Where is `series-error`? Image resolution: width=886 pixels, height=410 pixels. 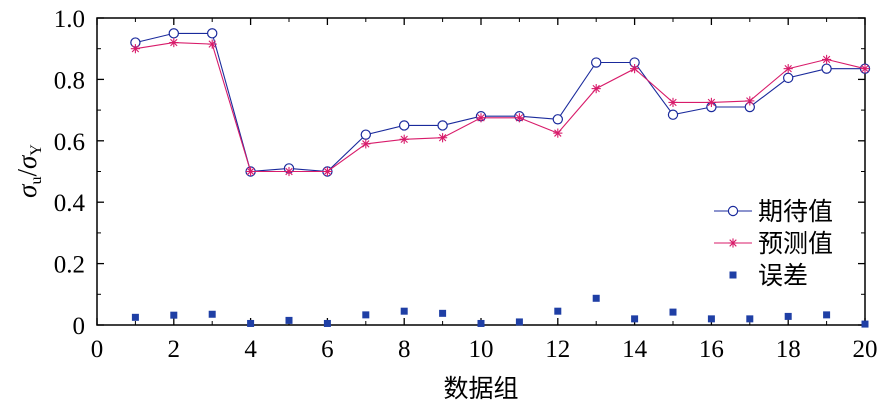 series-error is located at coordinates (500, 311).